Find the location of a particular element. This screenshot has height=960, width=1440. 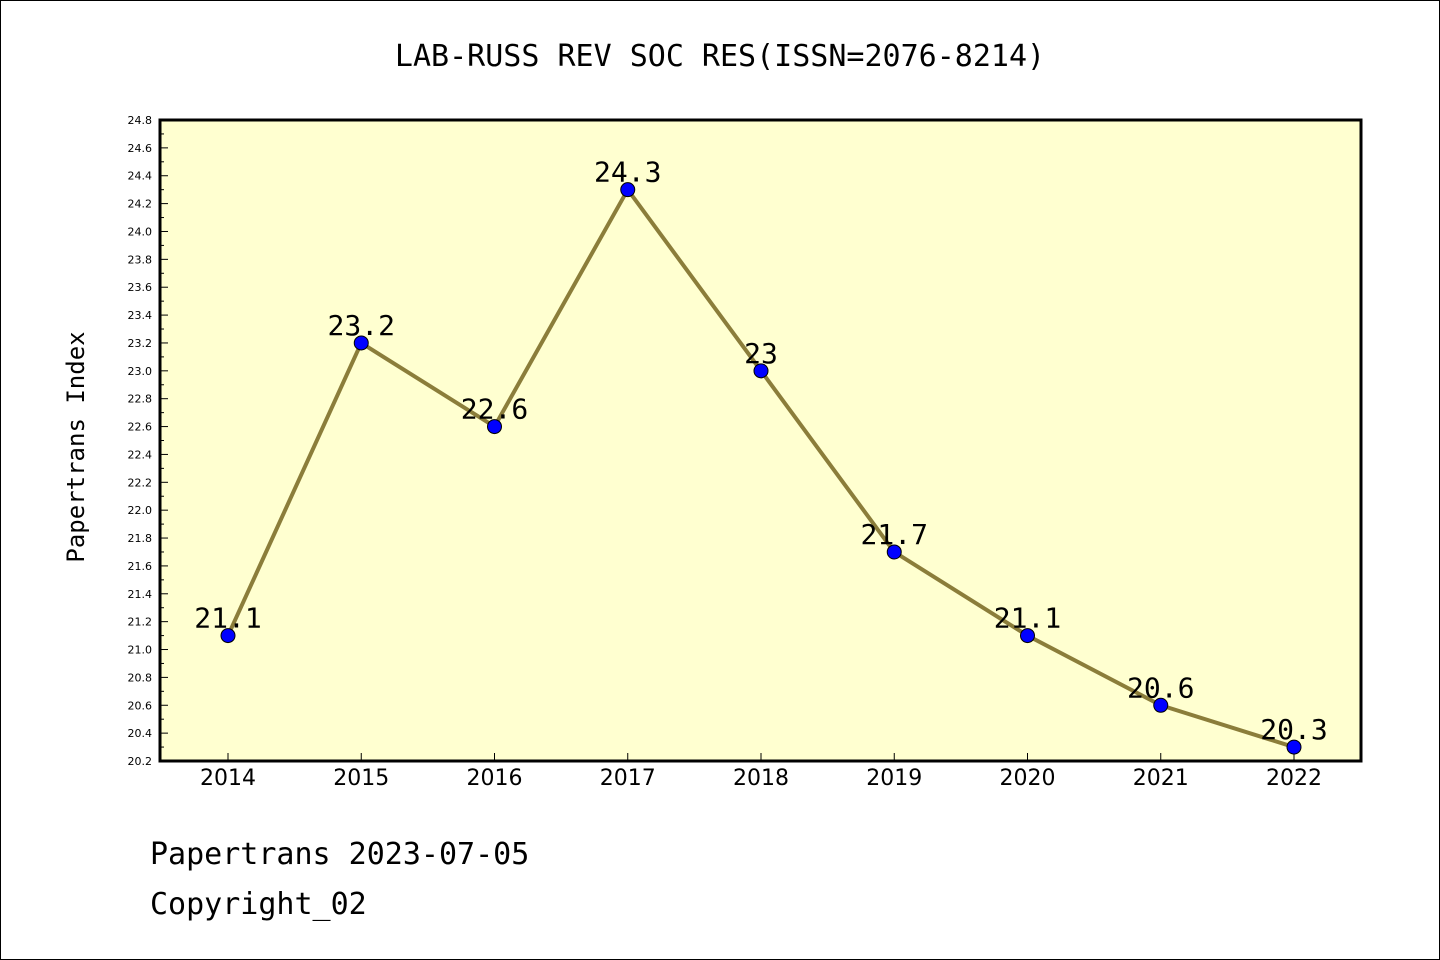

y-tick-label: 22.6 is located at coordinates (140, 427).